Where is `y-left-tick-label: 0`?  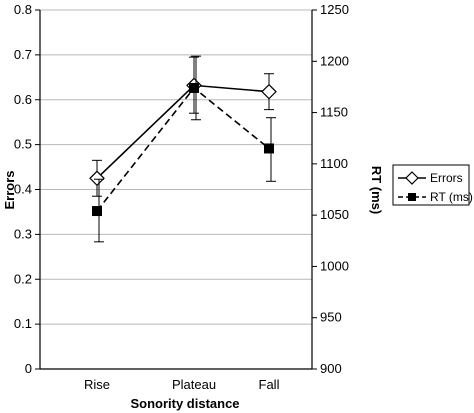
y-left-tick-label: 0 is located at coordinates (28, 368).